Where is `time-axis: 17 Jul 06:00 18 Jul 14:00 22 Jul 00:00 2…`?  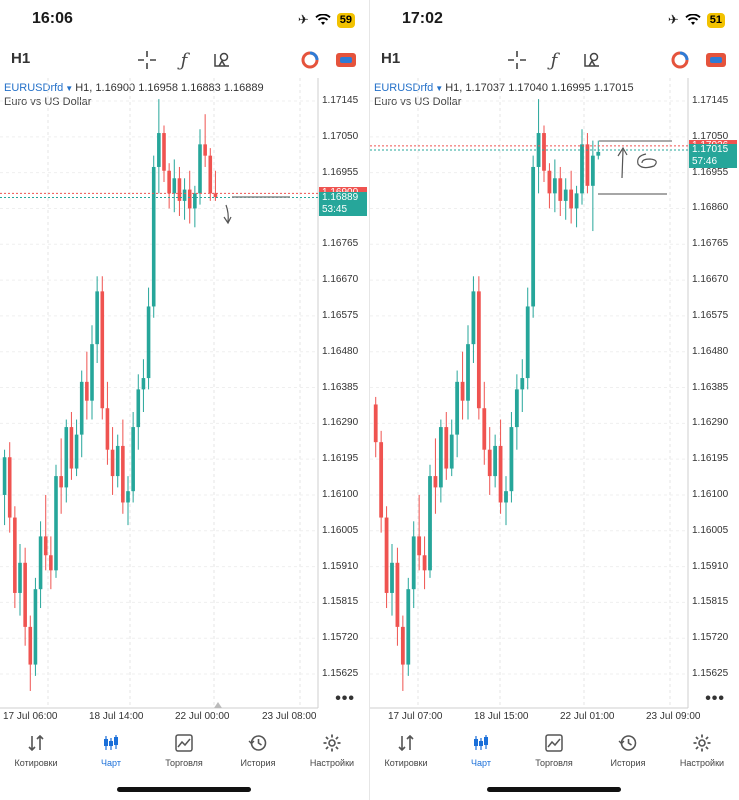 time-axis: 17 Jul 06:00 18 Jul 14:00 22 Jul 00:00 2… is located at coordinates (159, 718).